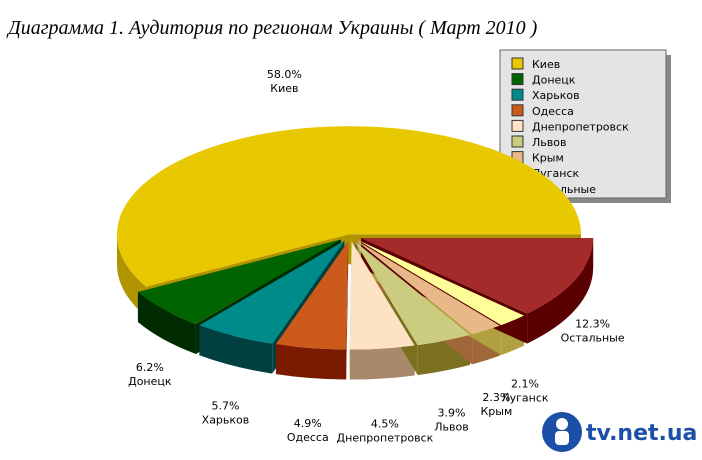 Image resolution: width=702 pixels, height=460 pixels. What do you see at coordinates (496, 397) in the screenshot?
I see `value-label: 2.3%` at bounding box center [496, 397].